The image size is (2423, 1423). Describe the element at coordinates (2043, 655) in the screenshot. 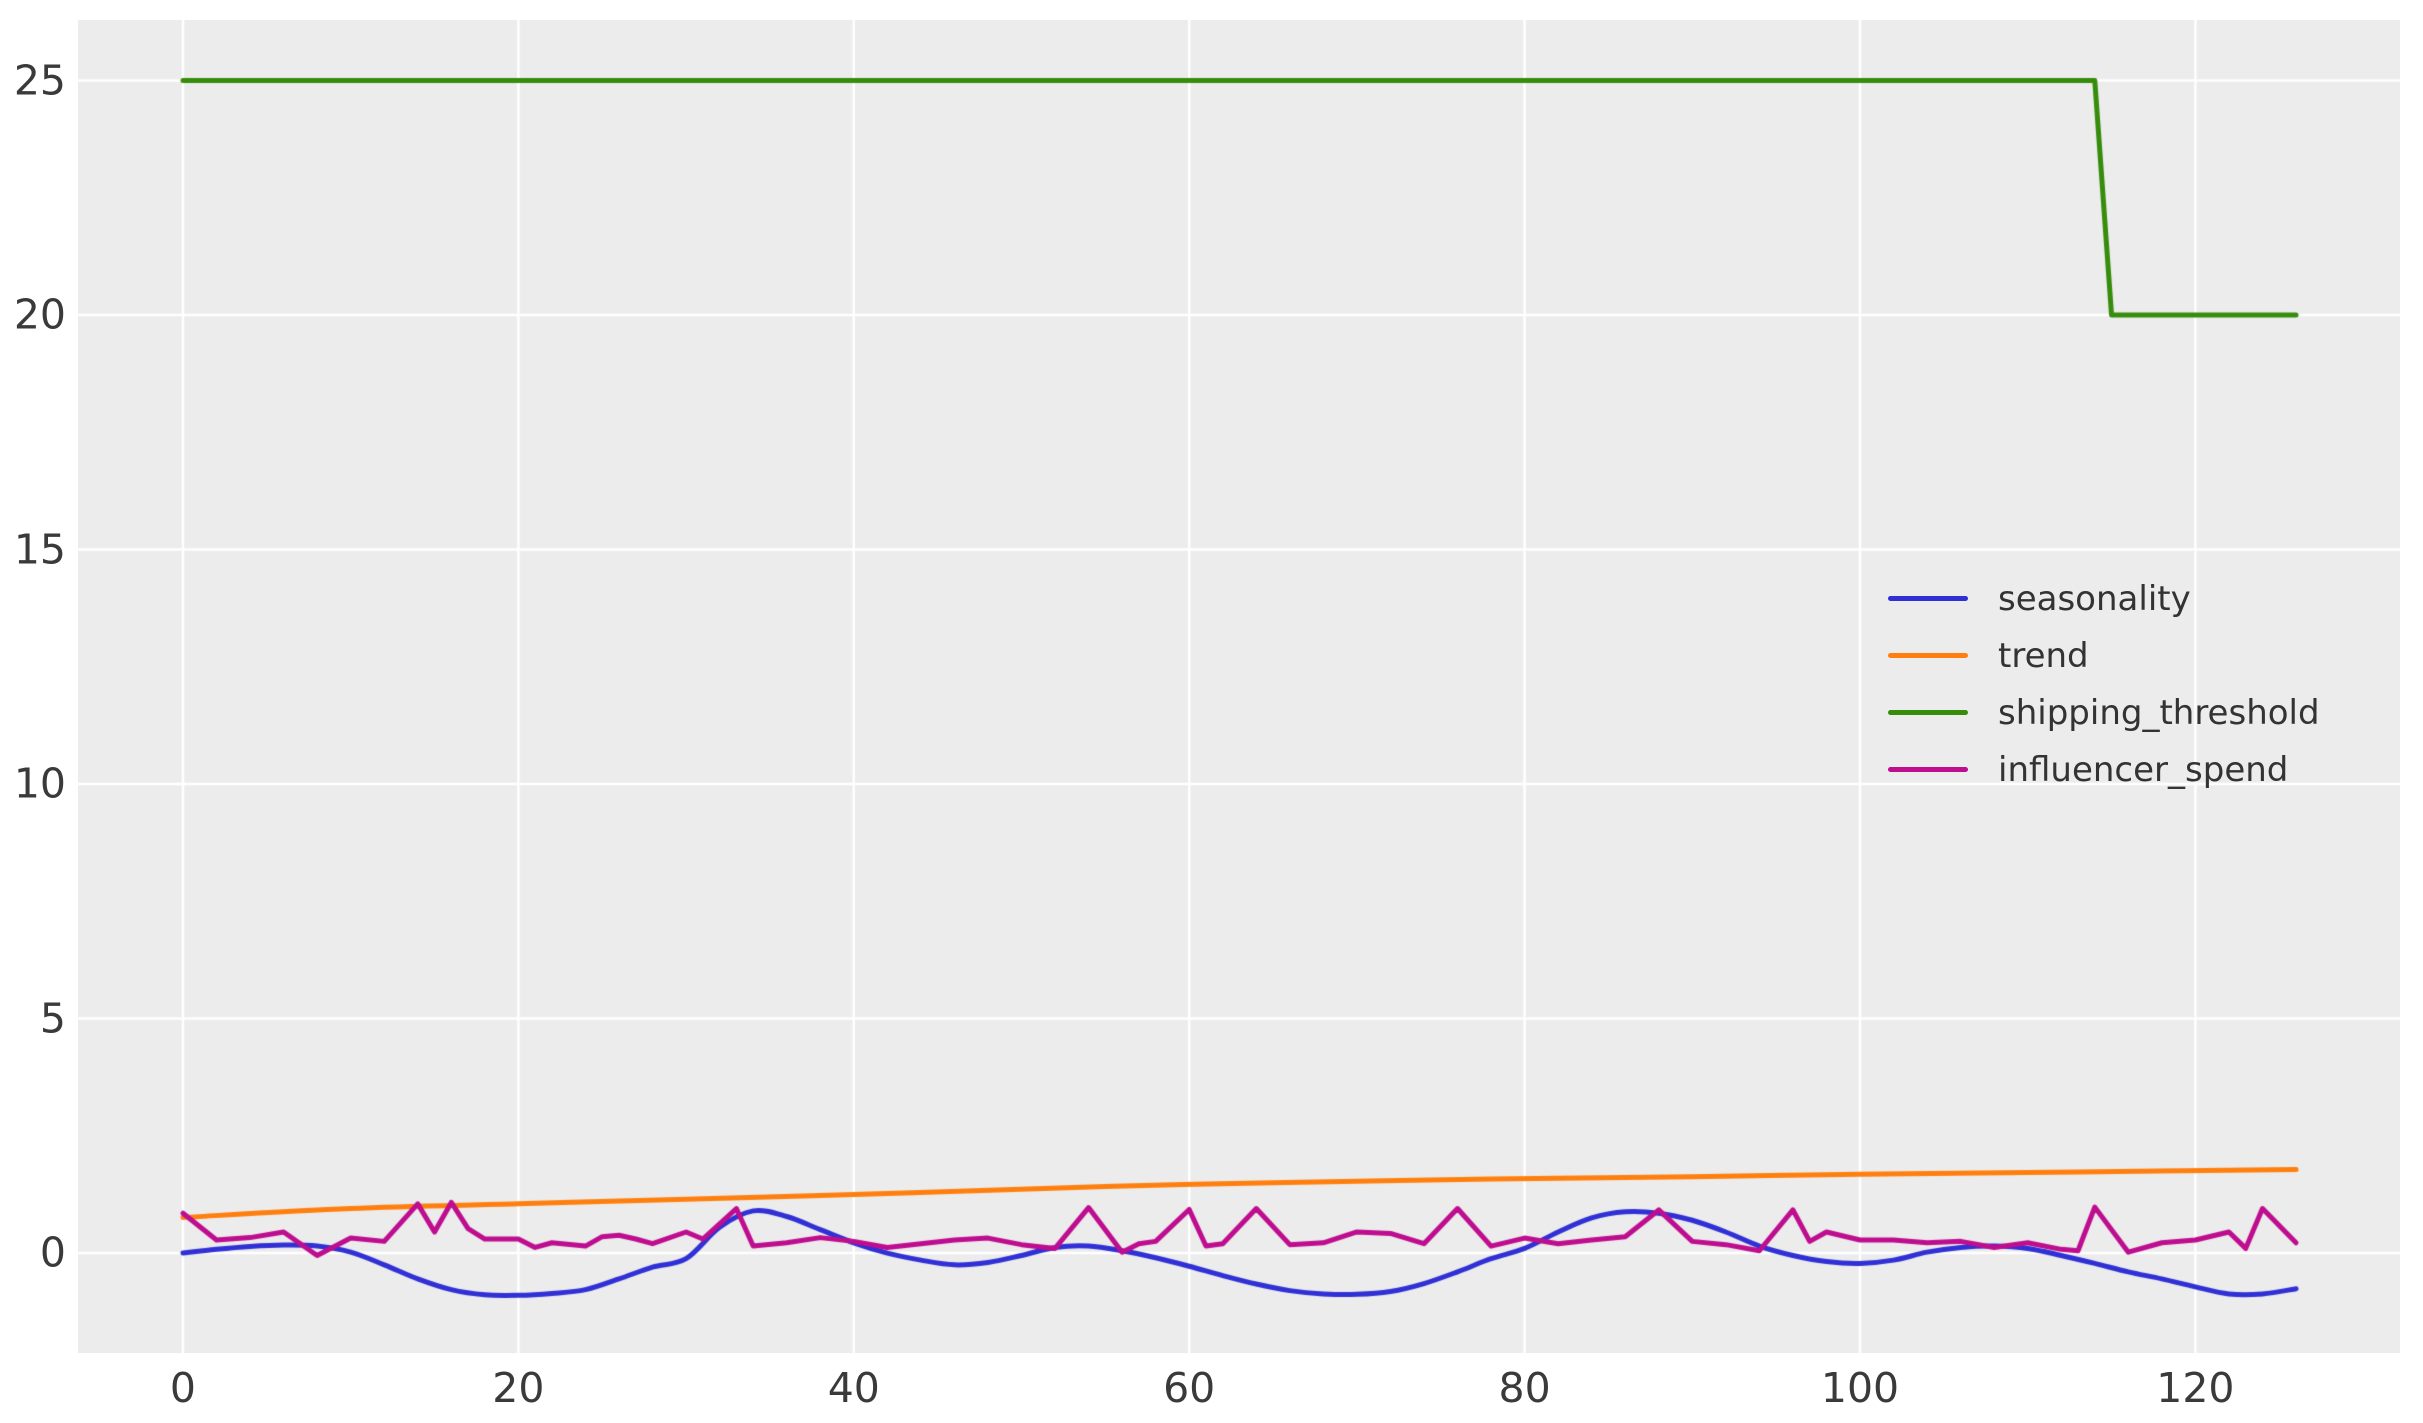

I see `legend-label: trend` at that location.